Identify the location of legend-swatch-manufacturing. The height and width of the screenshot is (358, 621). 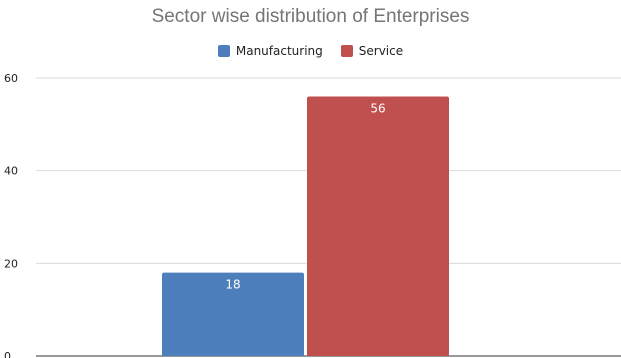
(223, 51).